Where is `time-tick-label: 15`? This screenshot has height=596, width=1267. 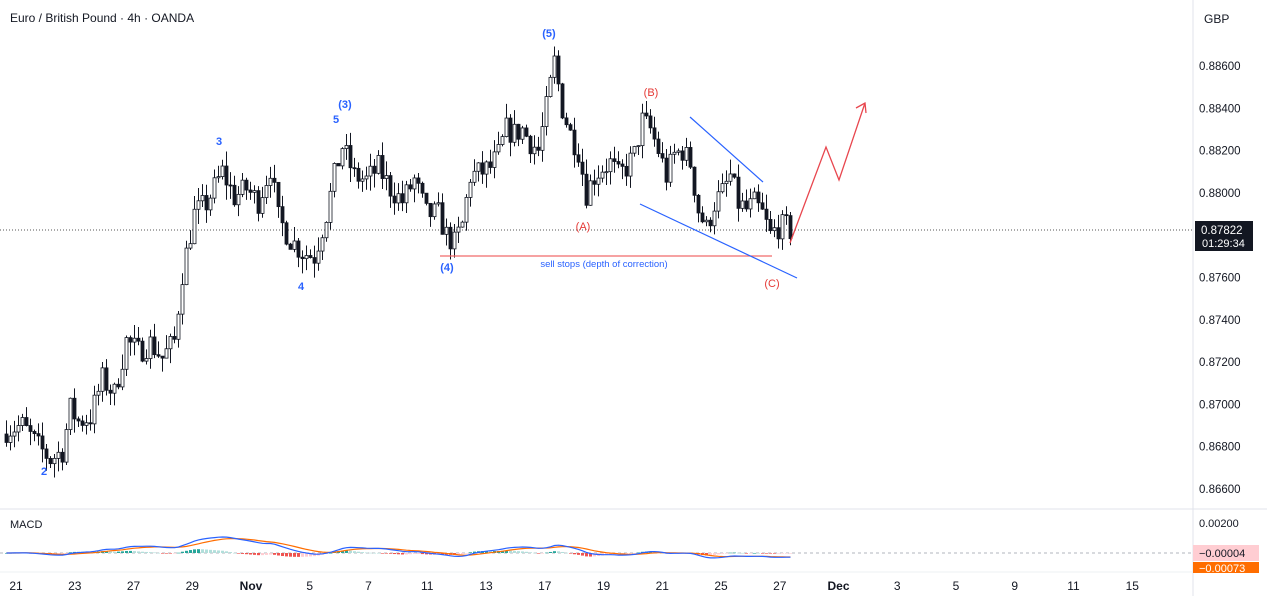 time-tick-label: 15 is located at coordinates (1133, 586).